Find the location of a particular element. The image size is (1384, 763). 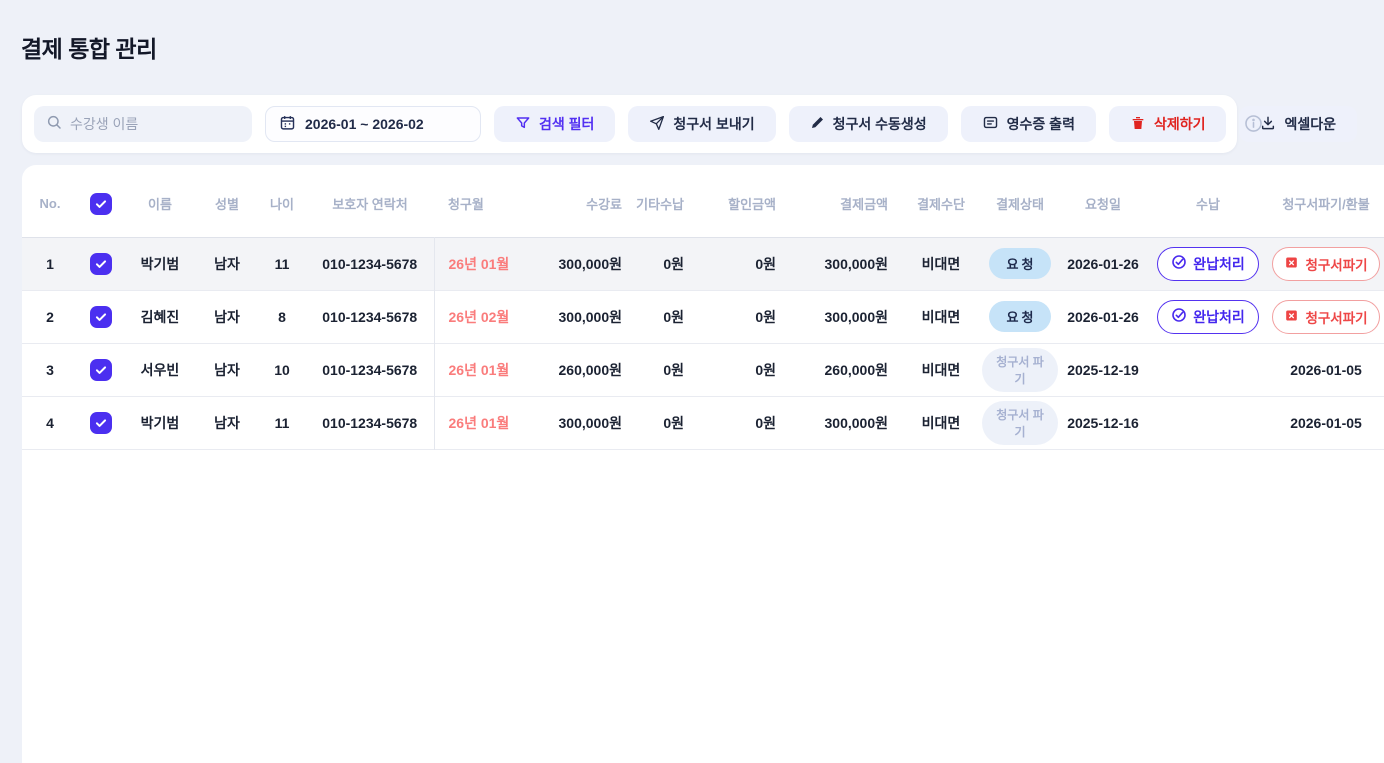

date-range-value: 2026-01 ~ 2026-02 is located at coordinates (364, 124).